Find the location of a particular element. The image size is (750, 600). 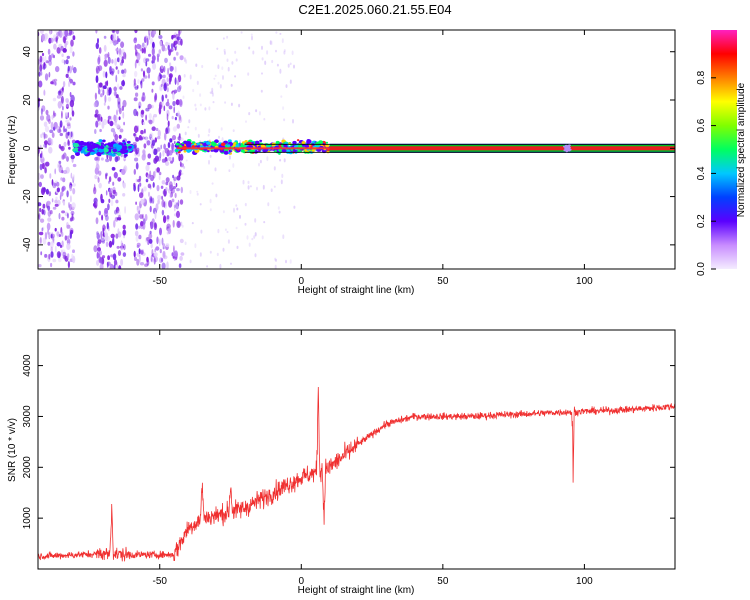

x-tick-label: 0 is located at coordinates (302, 581).